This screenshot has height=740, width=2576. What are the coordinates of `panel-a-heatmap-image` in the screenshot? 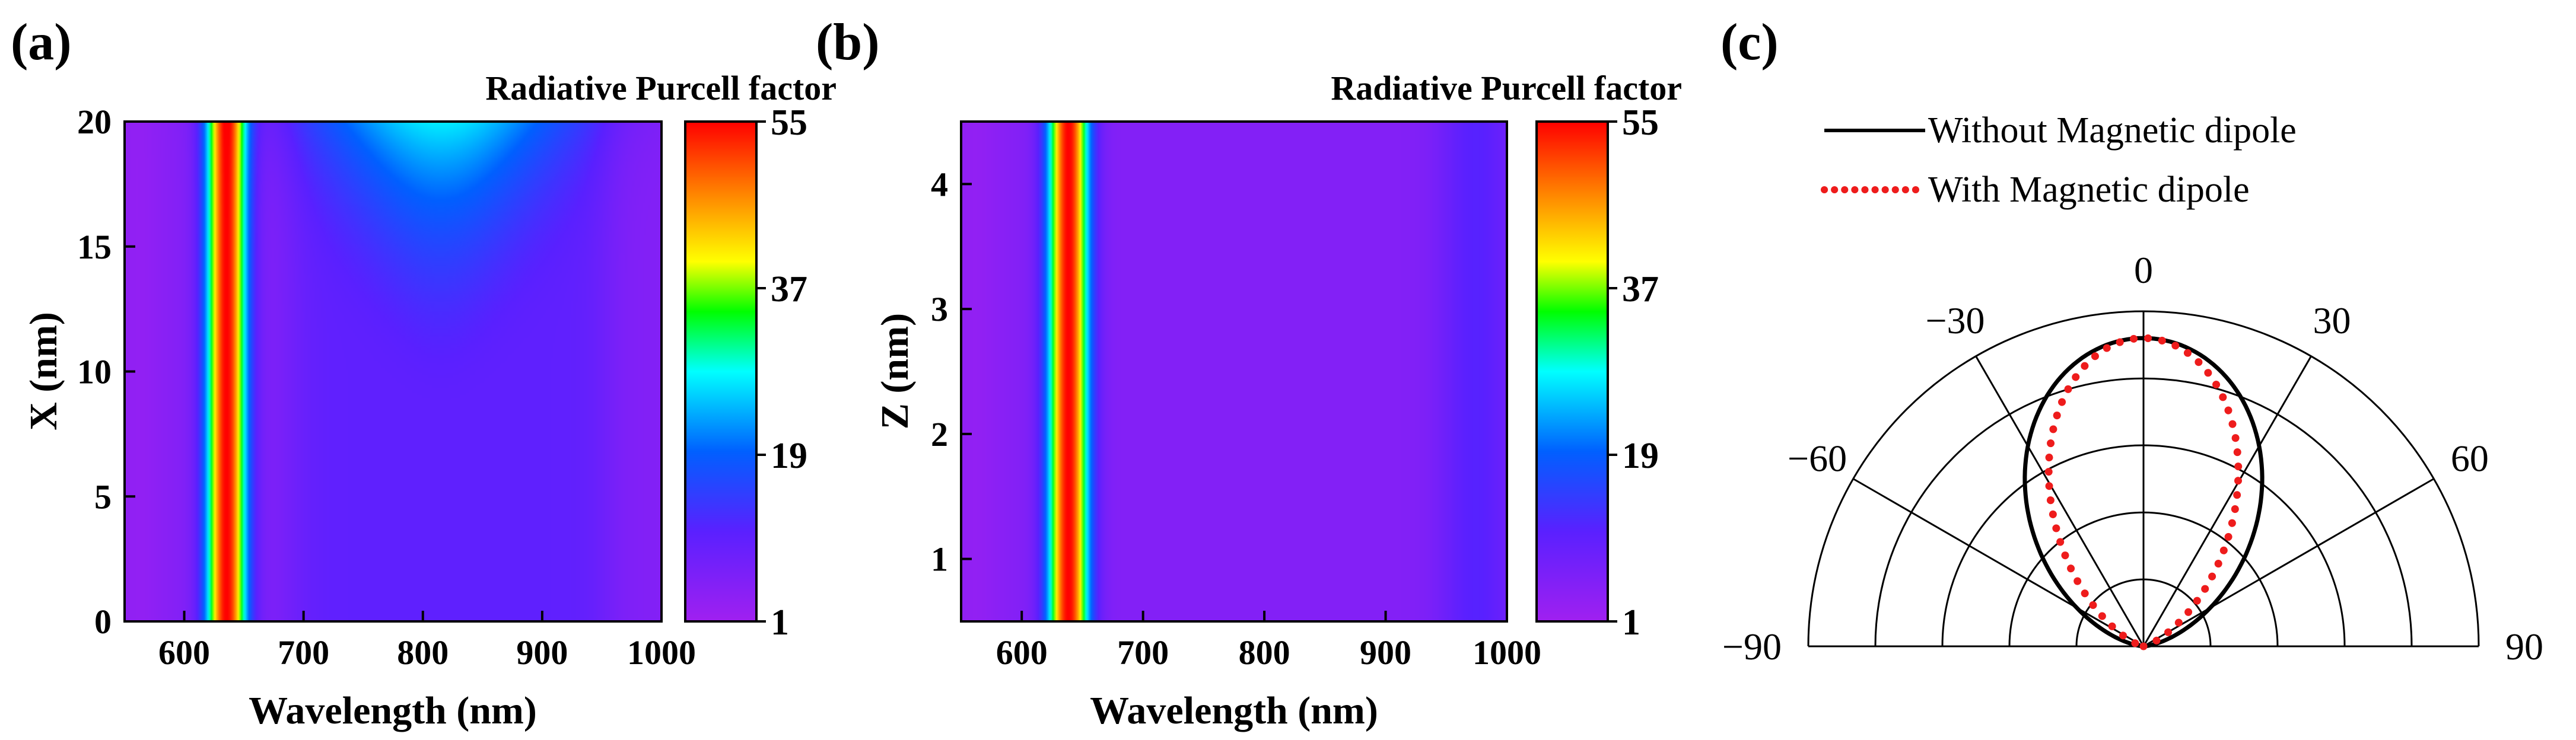 It's located at (393, 371).